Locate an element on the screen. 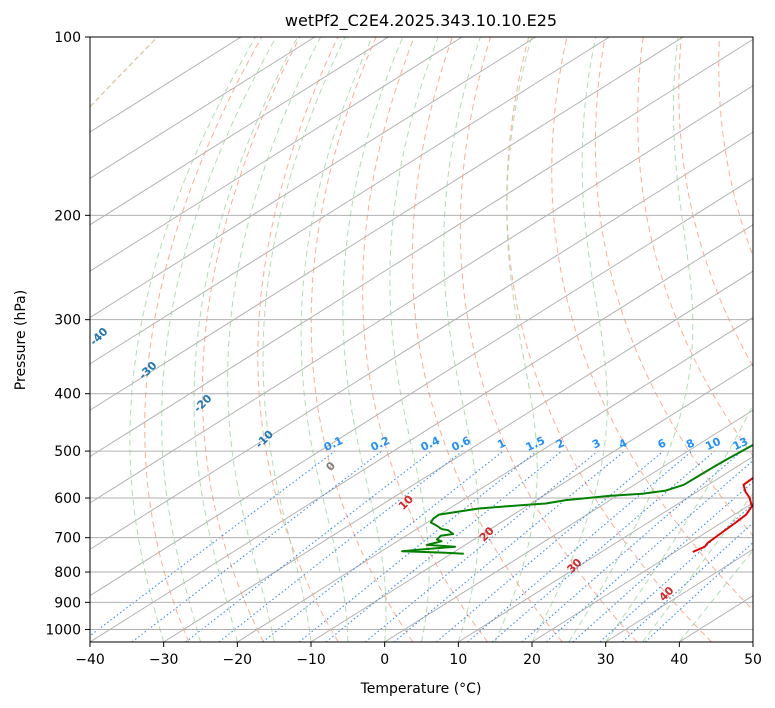 The width and height of the screenshot is (775, 708). x-tick-label: 40 is located at coordinates (679, 660).